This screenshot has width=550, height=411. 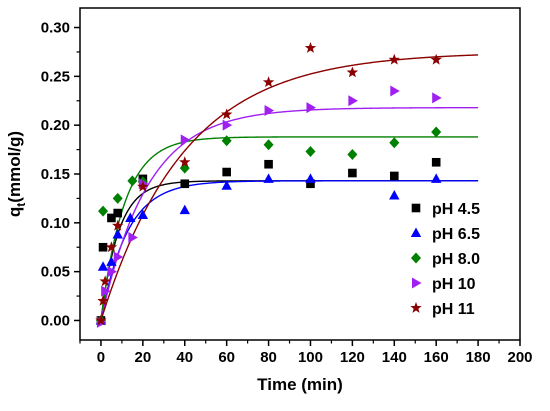 I want to click on x-tick-label: 100, so click(x=310, y=357).